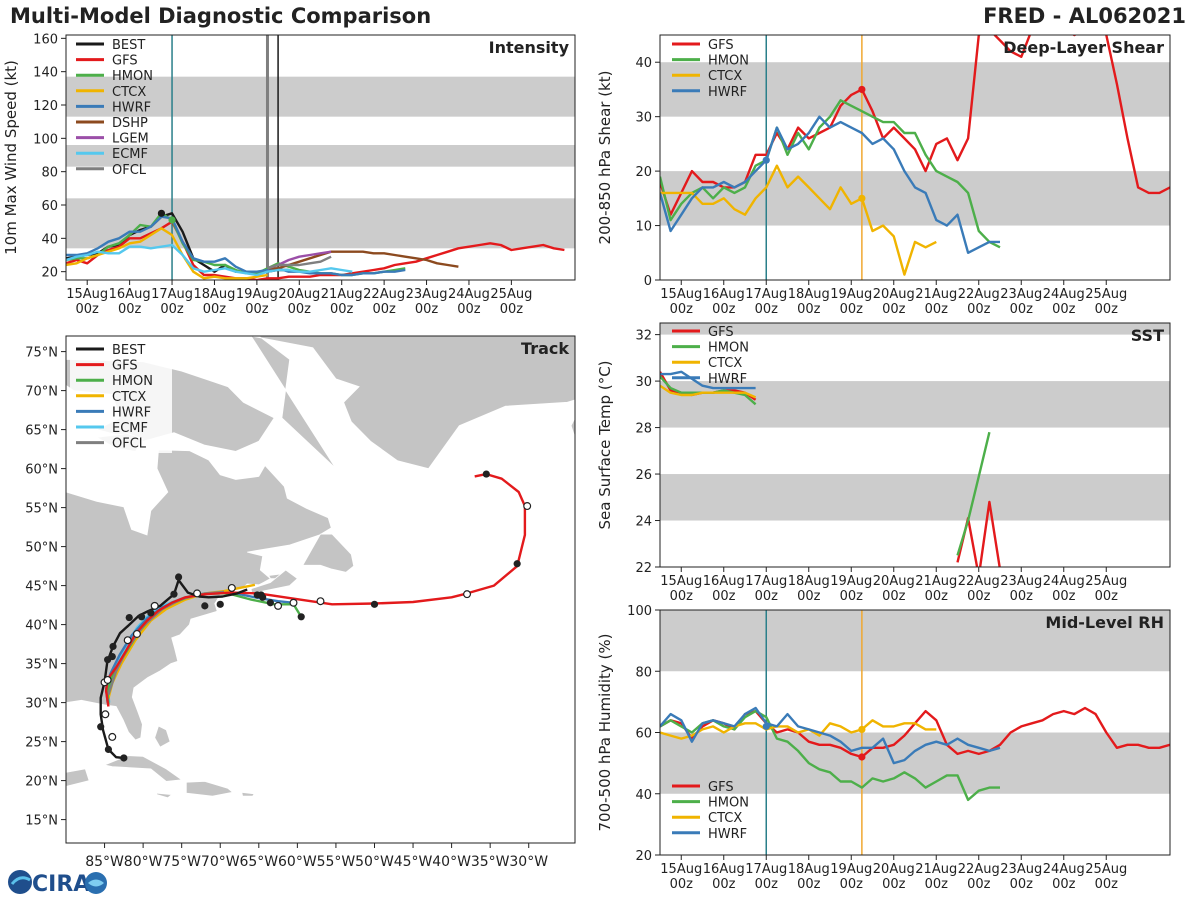 The image size is (1200, 900). Describe the element at coordinates (336, 862) in the screenshot. I see `track-xtick-label-6: 55°W` at that location.